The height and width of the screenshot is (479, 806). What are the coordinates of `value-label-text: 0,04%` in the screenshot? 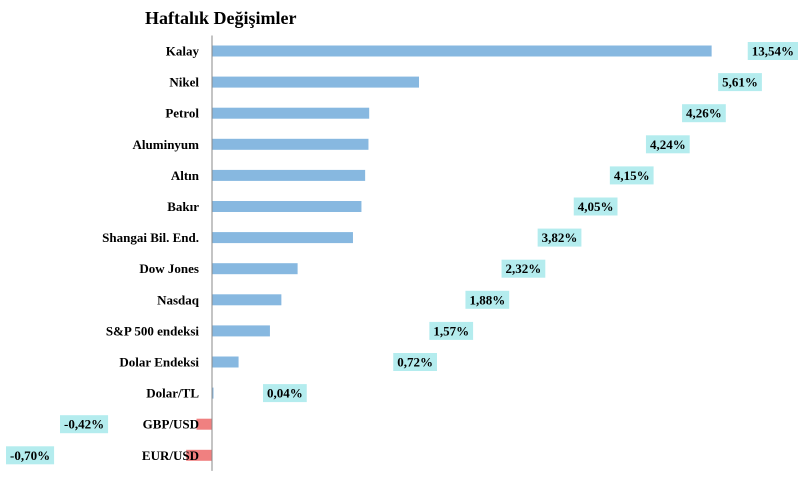 It's located at (285, 393).